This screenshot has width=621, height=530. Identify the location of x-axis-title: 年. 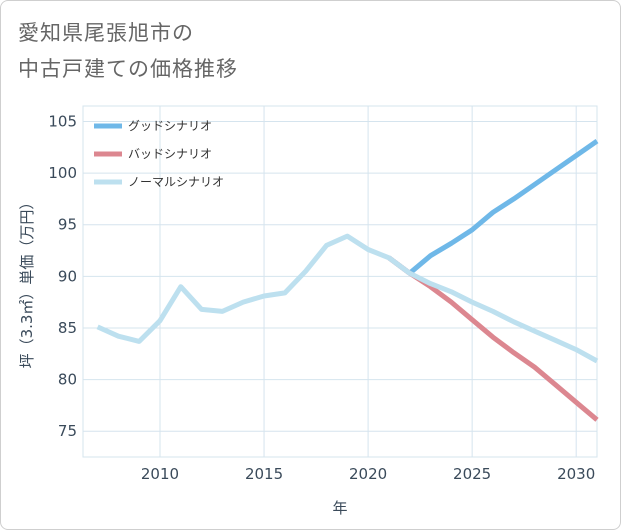
(339, 508).